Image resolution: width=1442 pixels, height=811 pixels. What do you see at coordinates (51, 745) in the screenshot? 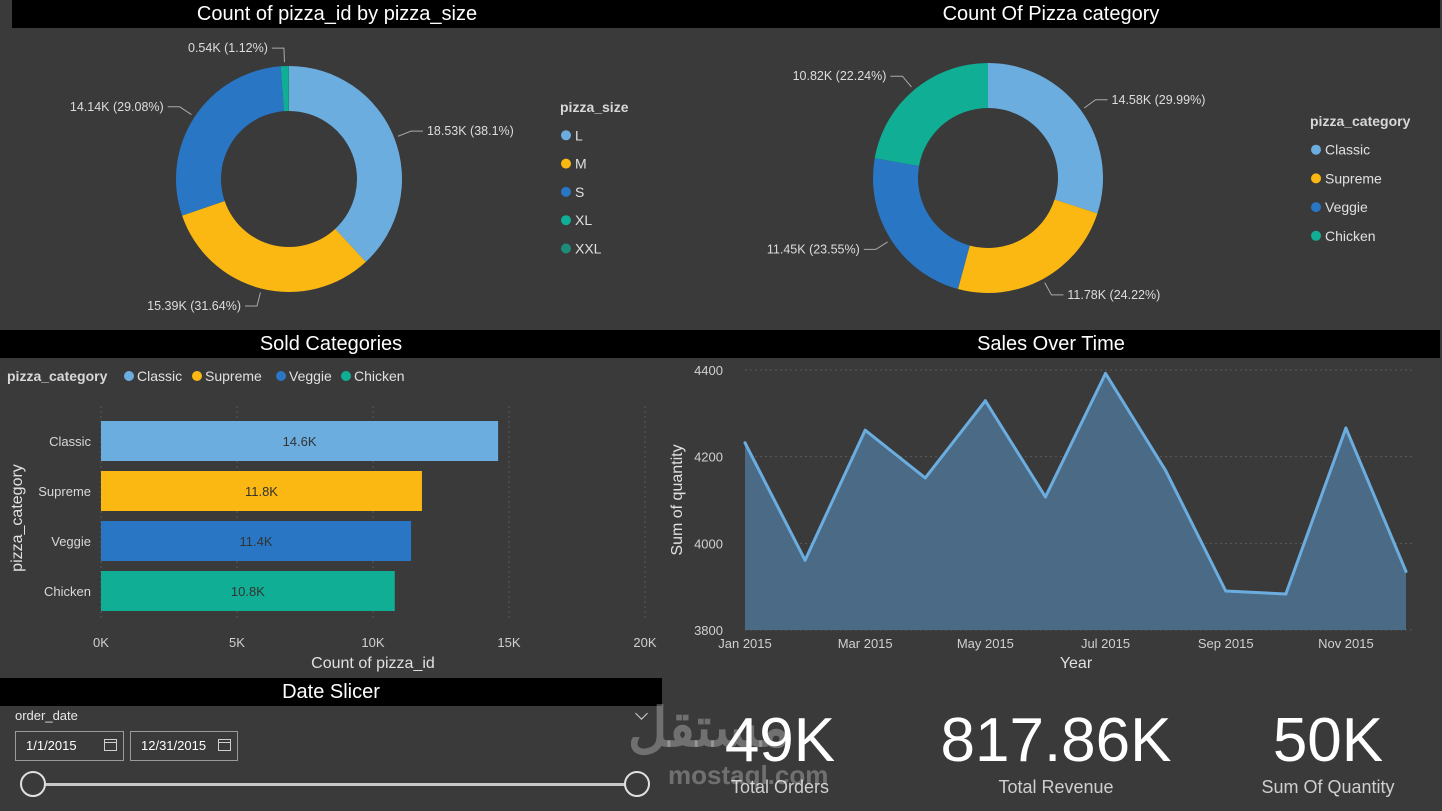
I see `start-date-value: 1/1/2015` at bounding box center [51, 745].